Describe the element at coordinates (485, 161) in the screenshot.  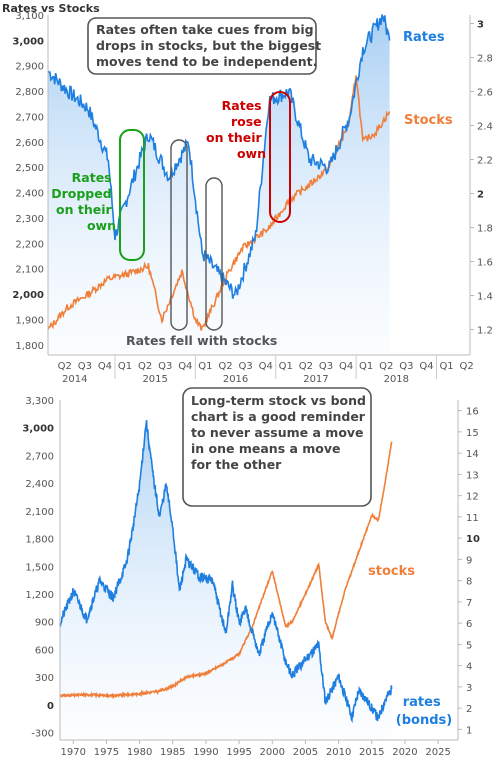
I see `chart1-right-tick: 2.2` at that location.